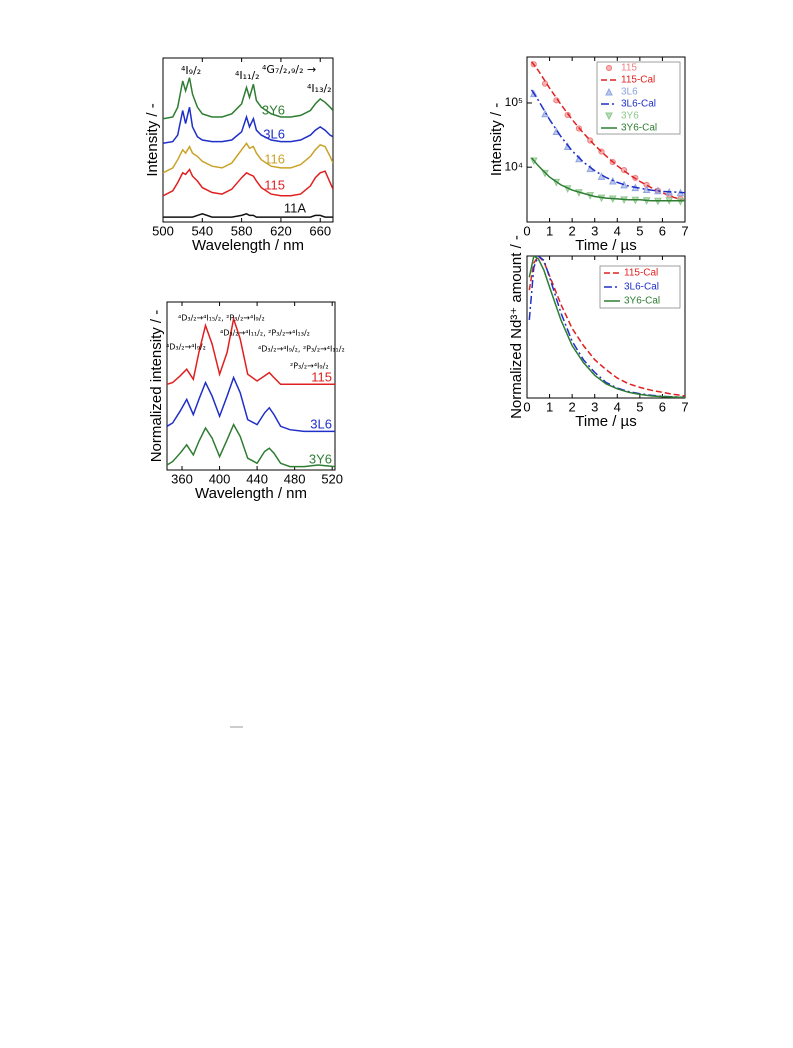  Describe the element at coordinates (274, 158) in the screenshot. I see `series-label: 116` at that location.